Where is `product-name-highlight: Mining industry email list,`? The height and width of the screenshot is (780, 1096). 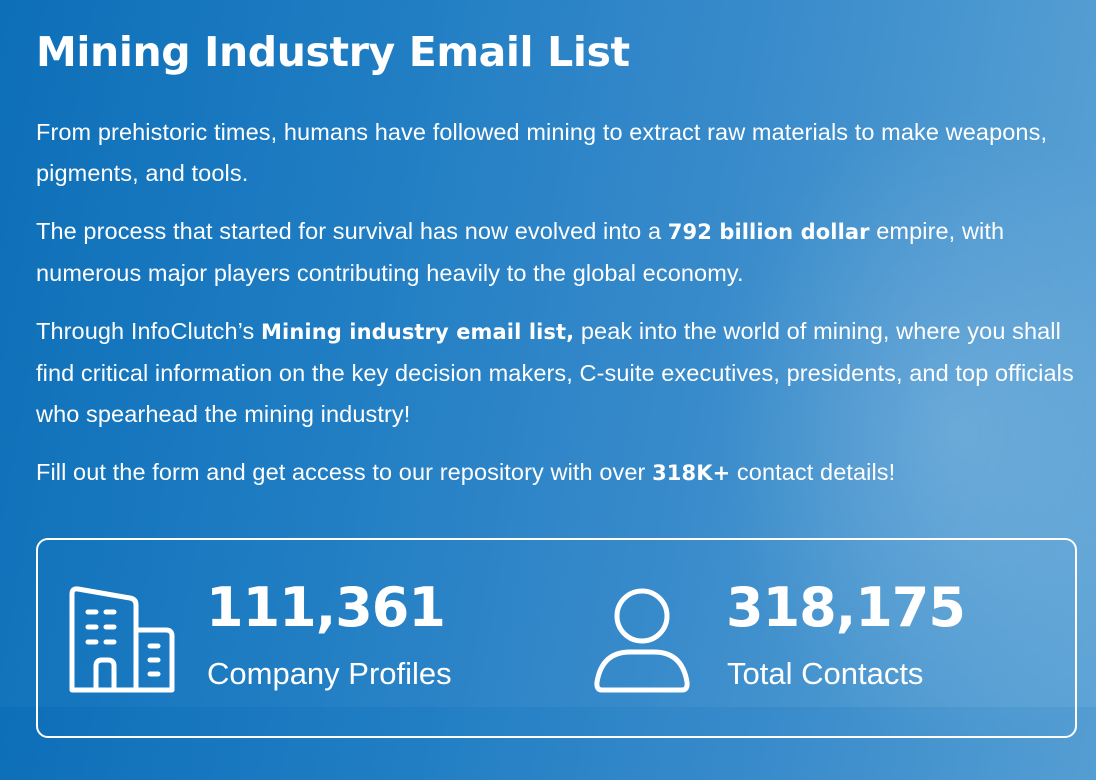
product-name-highlight: Mining industry email list, is located at coordinates (418, 332).